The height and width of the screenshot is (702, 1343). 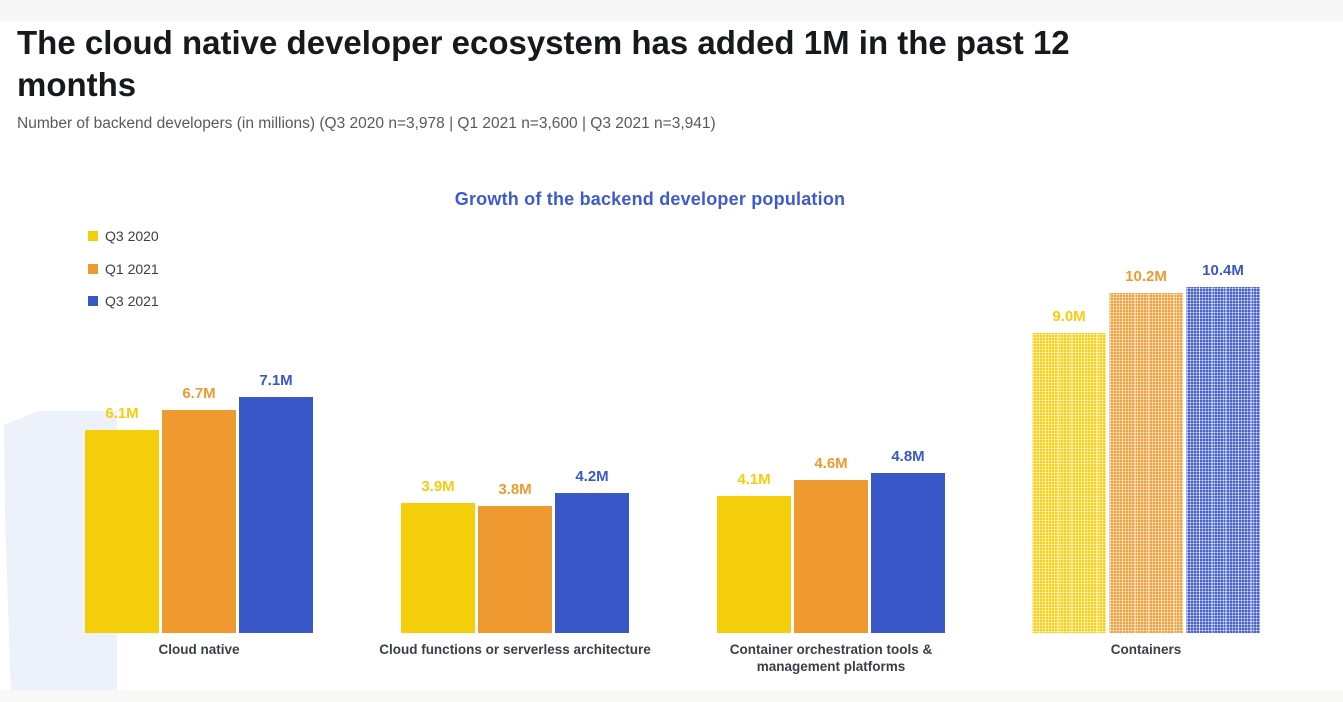 I want to click on category-label: Cloud native, so click(x=199, y=649).